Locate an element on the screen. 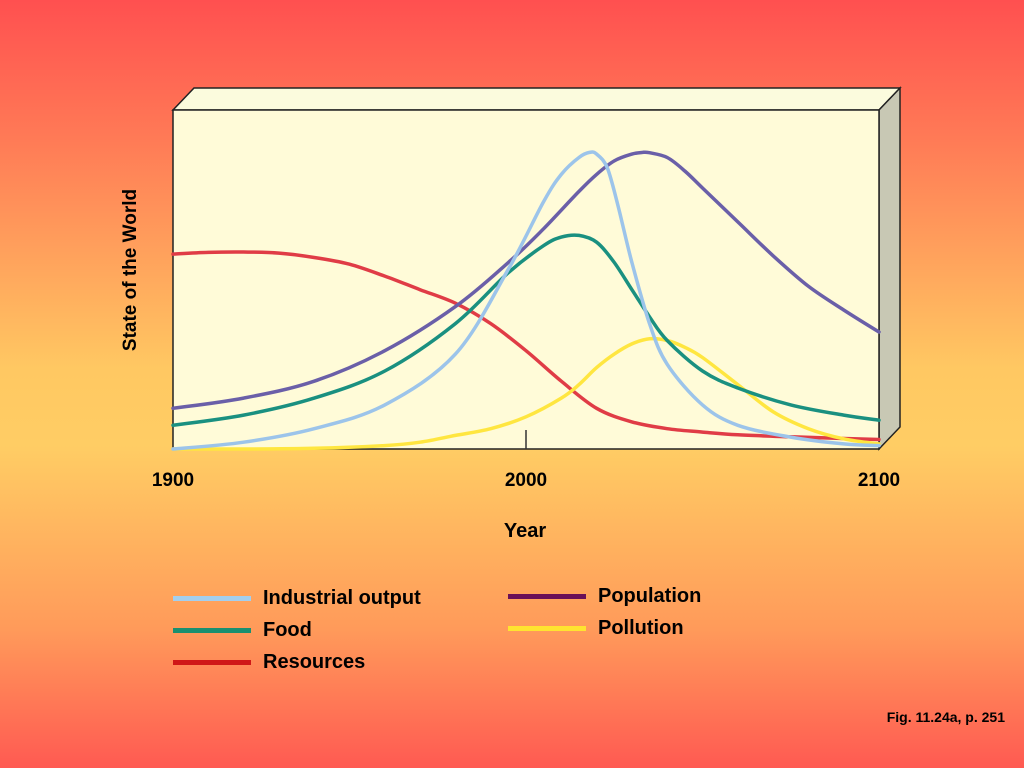 Image resolution: width=1024 pixels, height=768 pixels. legend-label: Food is located at coordinates (287, 629).